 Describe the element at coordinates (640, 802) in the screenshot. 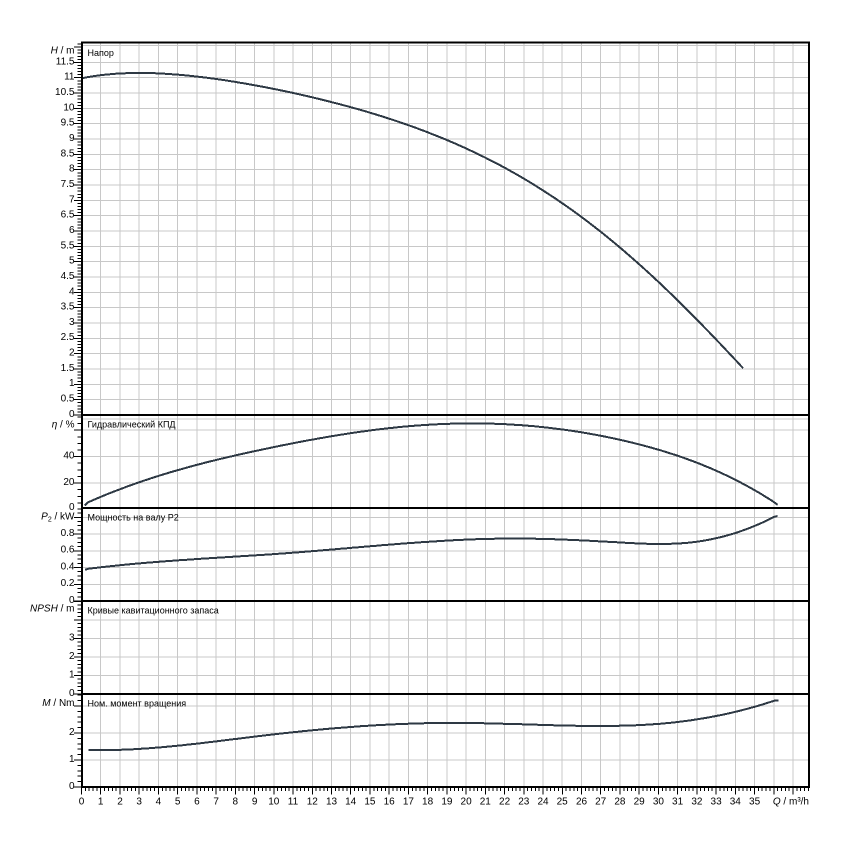

I see `svg-text: 29` at that location.